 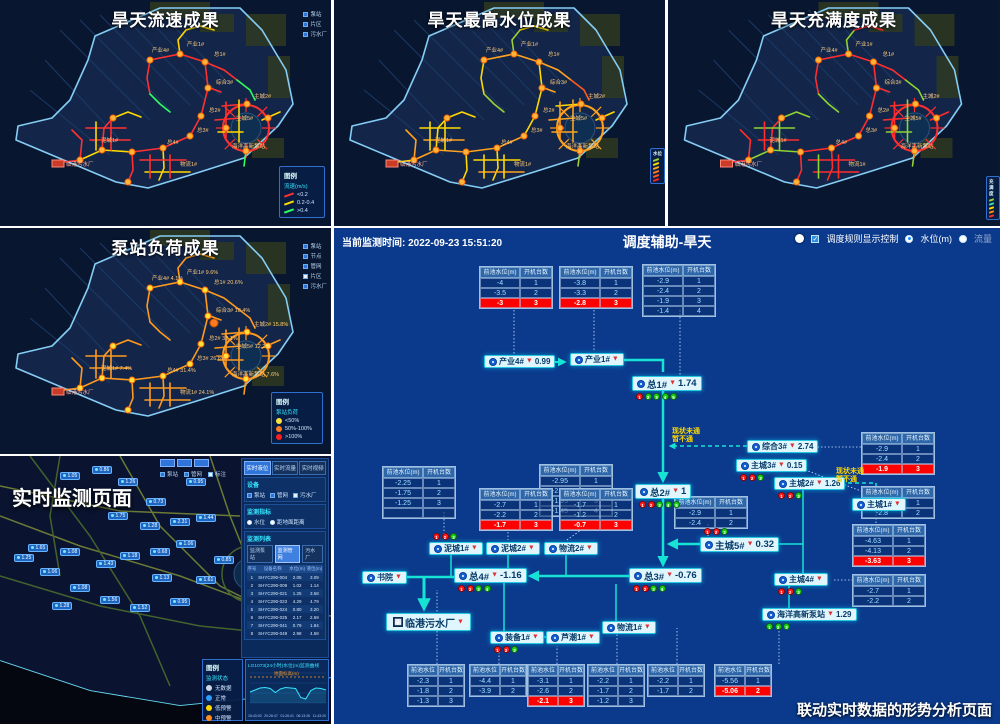 I want to click on layer-toggle-节点: 节点, so click(x=315, y=256).